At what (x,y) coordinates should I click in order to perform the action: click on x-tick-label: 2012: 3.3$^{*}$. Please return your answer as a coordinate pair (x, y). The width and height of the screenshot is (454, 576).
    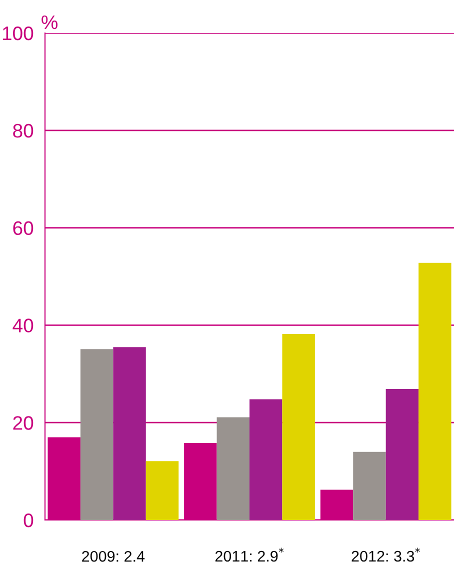
    Looking at the image, I should click on (386, 555).